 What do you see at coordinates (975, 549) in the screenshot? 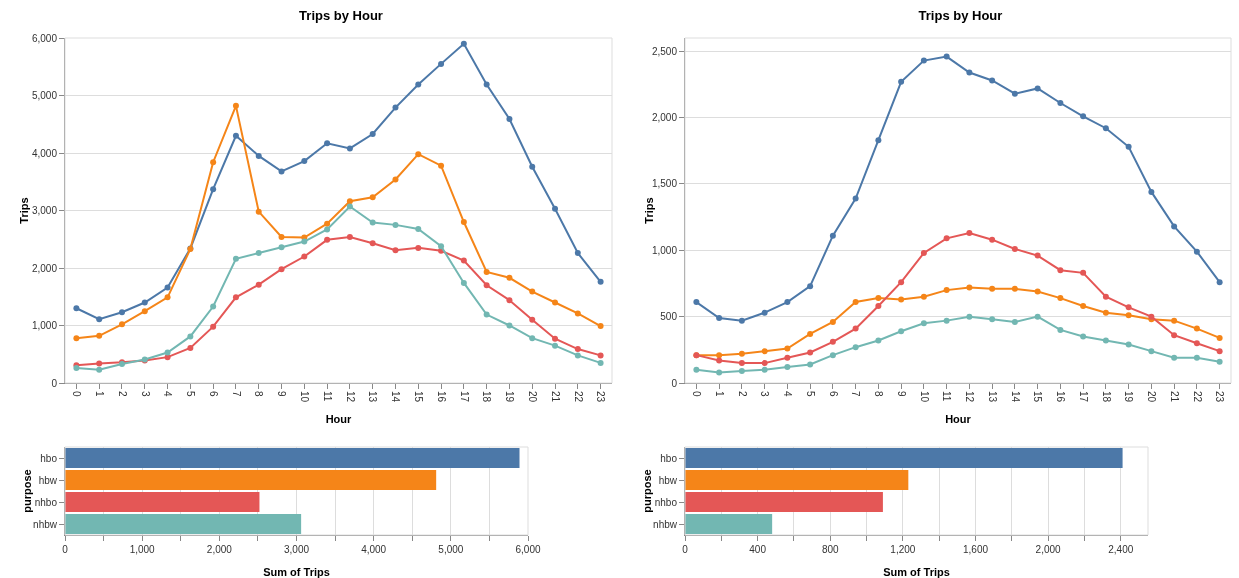
I see `x-tick-label: 1,600` at bounding box center [975, 549].